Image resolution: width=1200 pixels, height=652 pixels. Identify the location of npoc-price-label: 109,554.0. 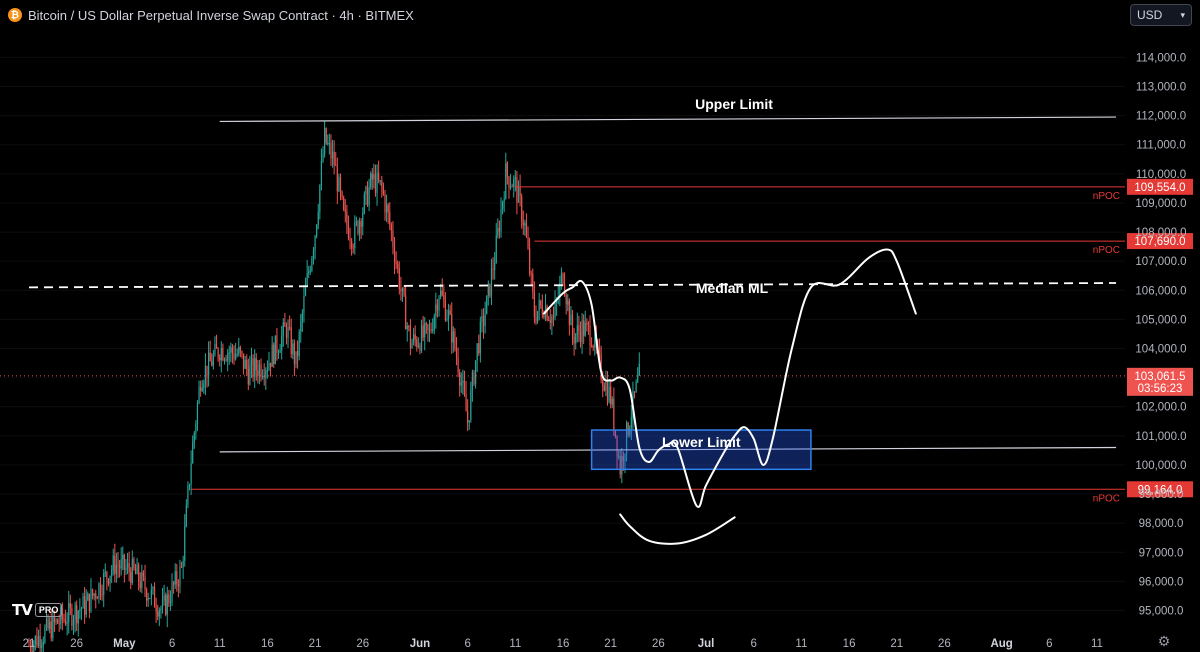
(1159, 188).